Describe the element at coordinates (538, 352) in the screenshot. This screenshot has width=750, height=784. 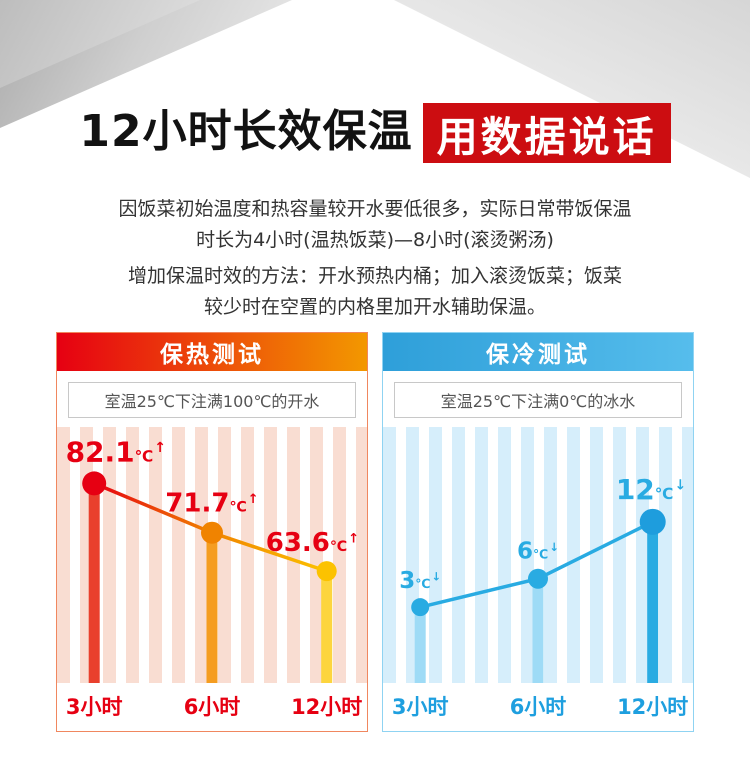
I see `chart-header: 保冷测试` at that location.